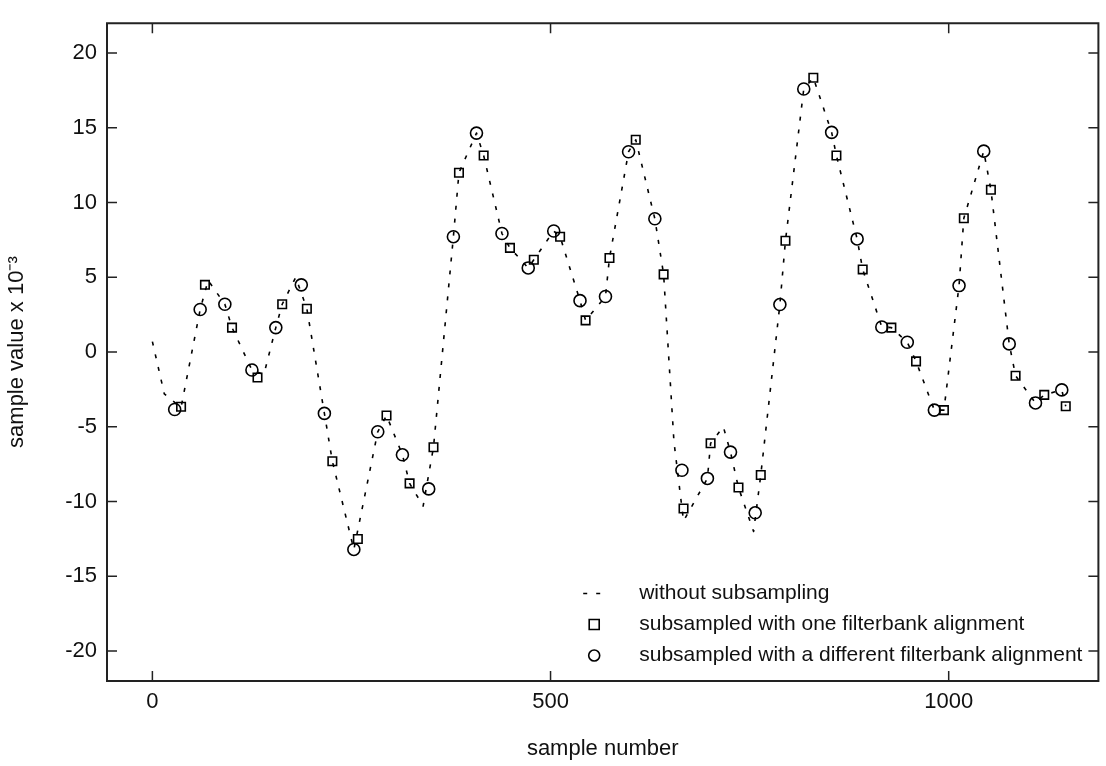  I want to click on y-tick-label: -10, so click(81, 500).